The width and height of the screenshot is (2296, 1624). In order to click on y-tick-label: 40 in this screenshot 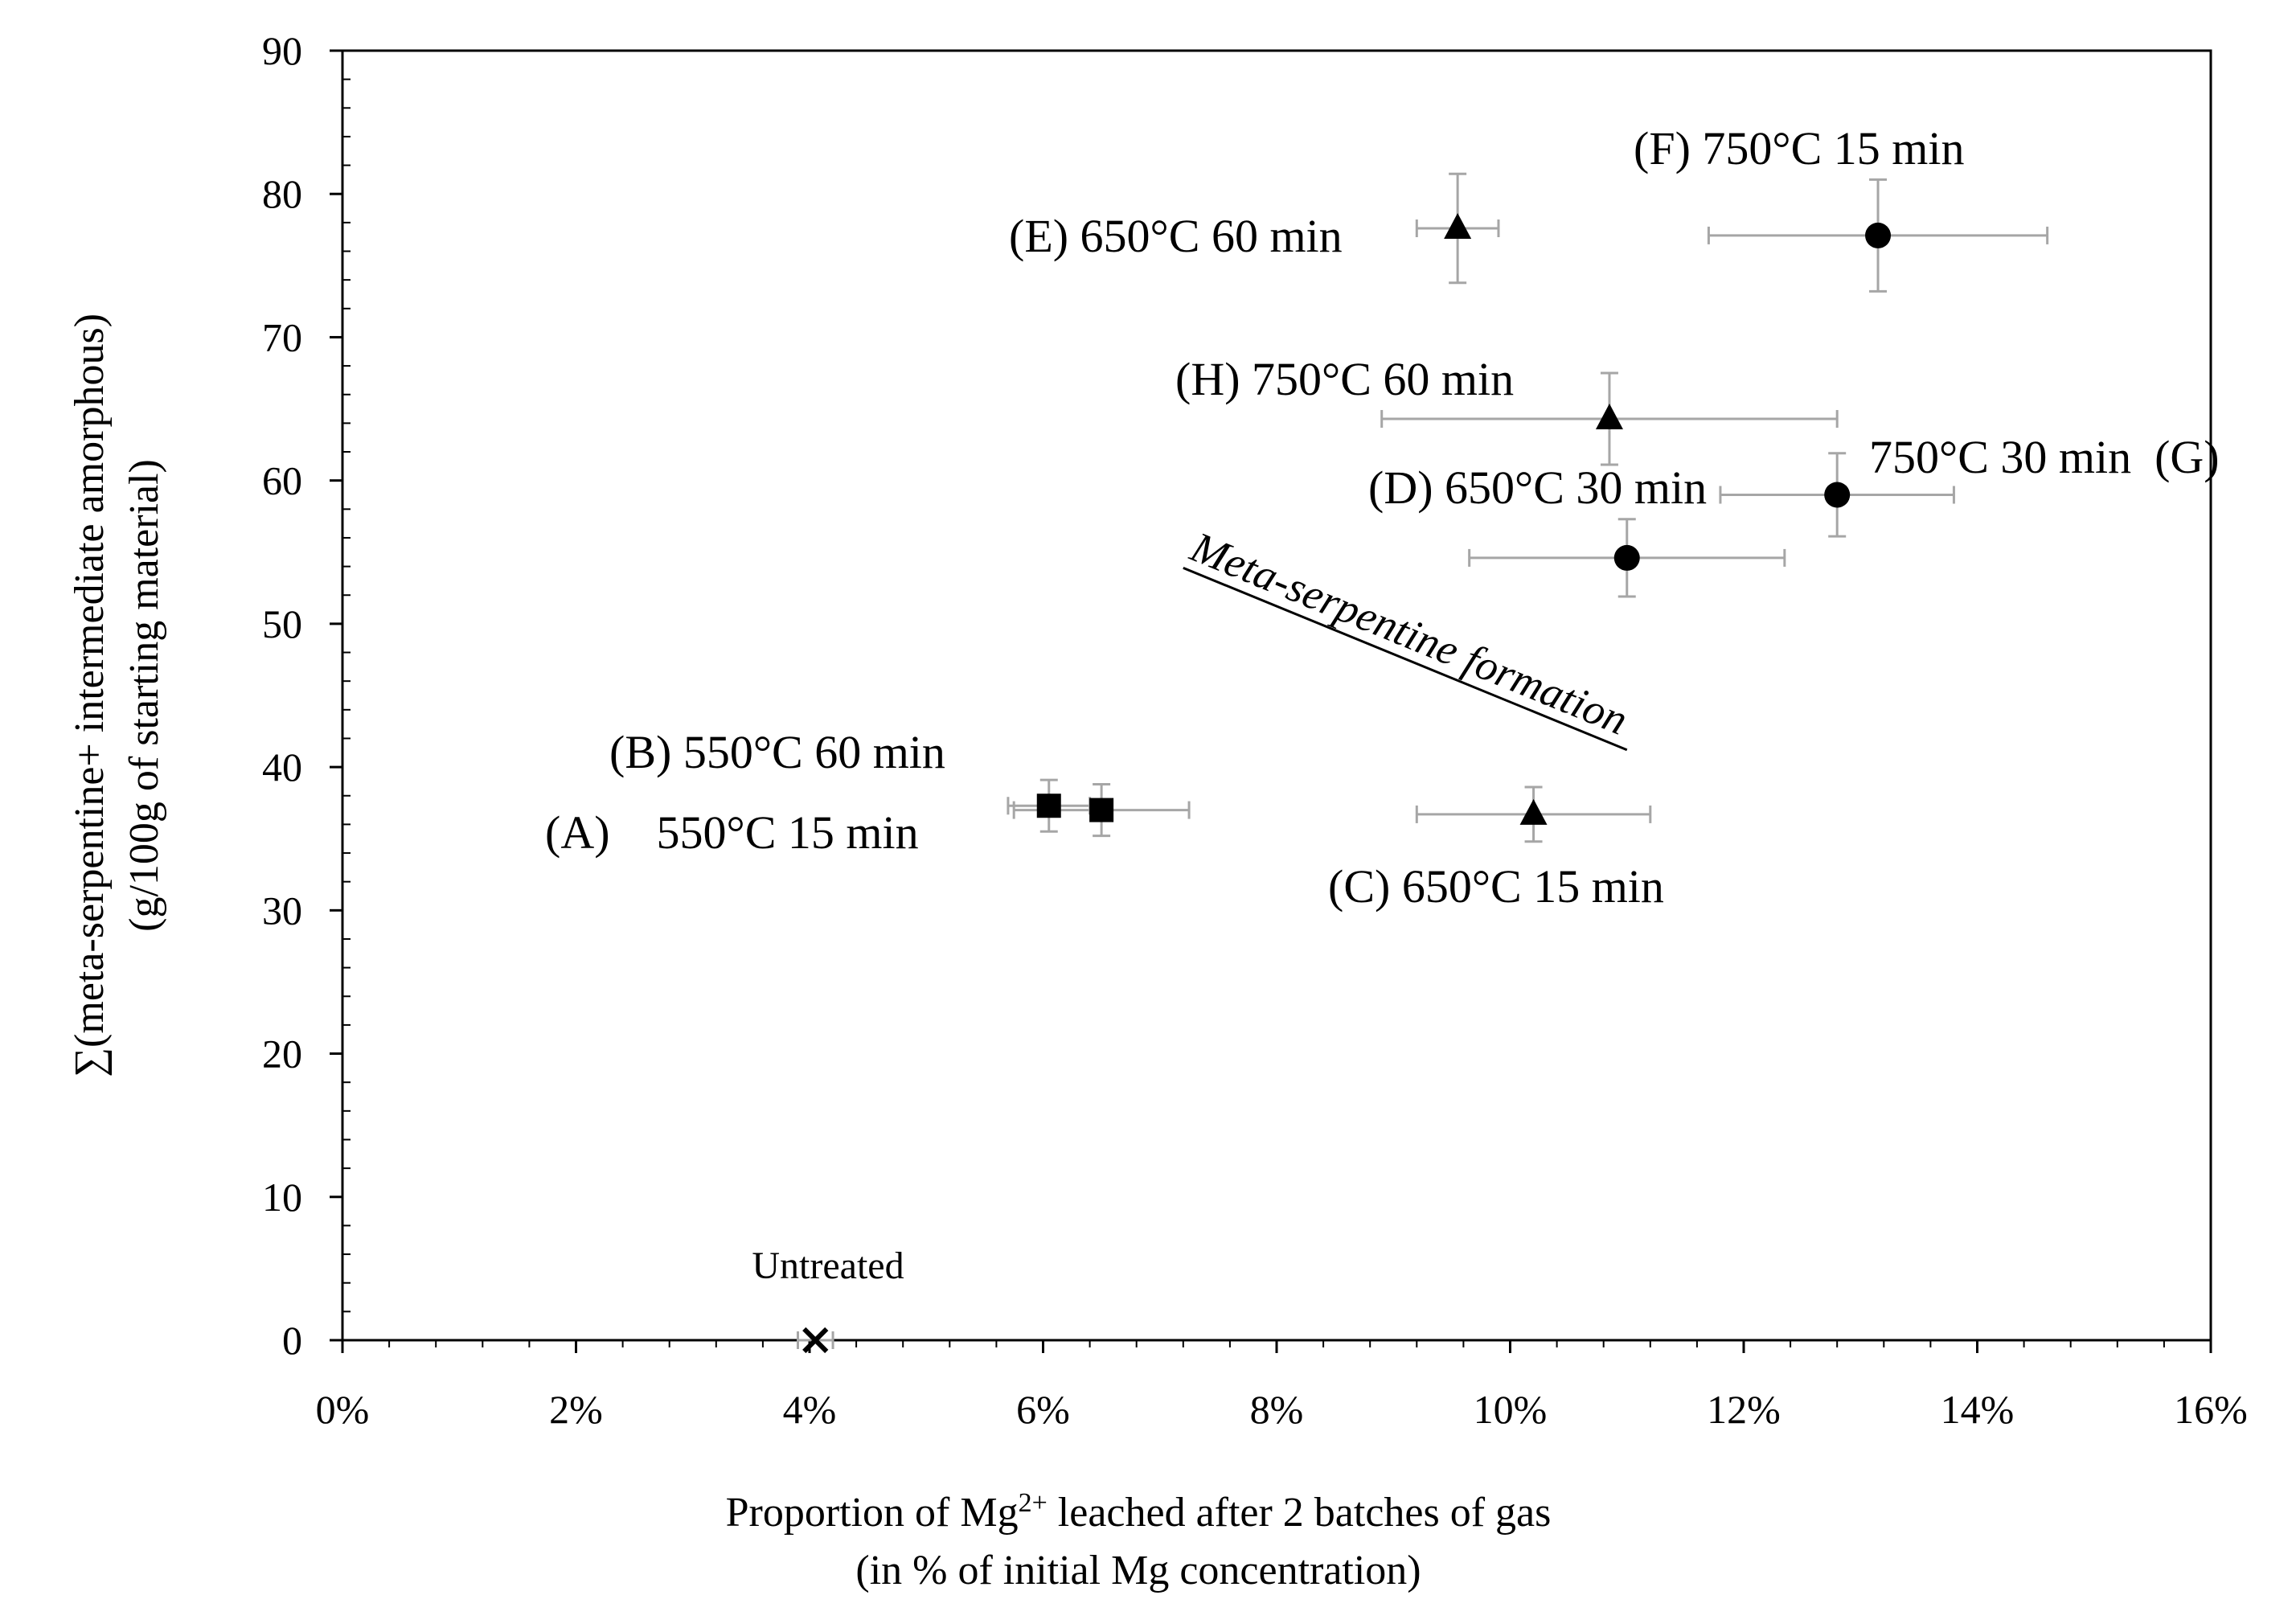, I will do `click(282, 767)`.